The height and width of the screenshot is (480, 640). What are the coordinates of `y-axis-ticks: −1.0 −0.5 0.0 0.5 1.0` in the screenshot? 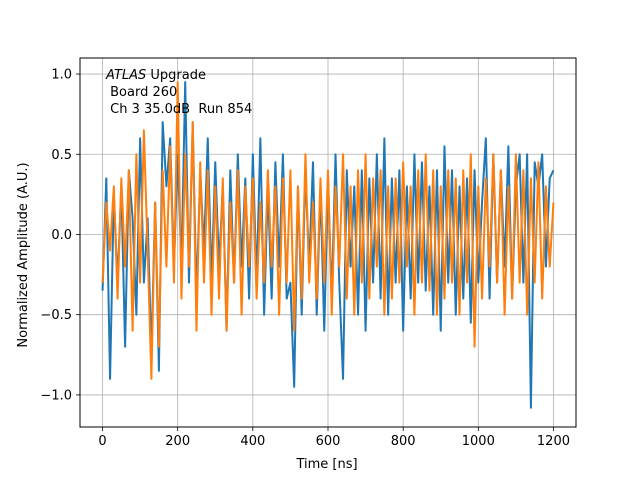 It's located at (60, 235).